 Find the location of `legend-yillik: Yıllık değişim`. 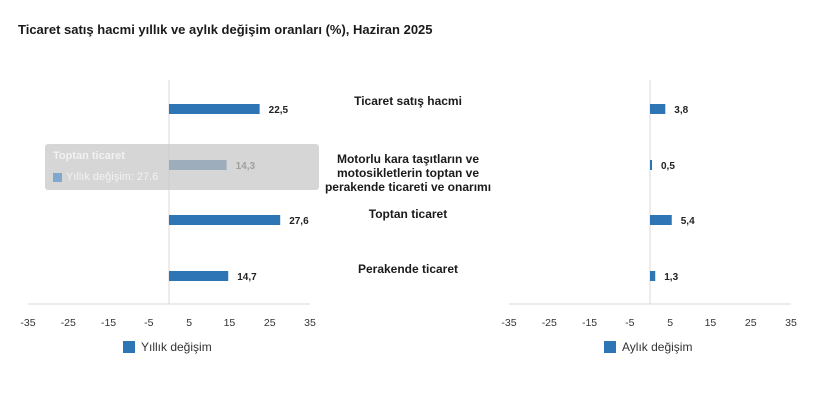

legend-yillik: Yıllık değişim is located at coordinates (167, 347).